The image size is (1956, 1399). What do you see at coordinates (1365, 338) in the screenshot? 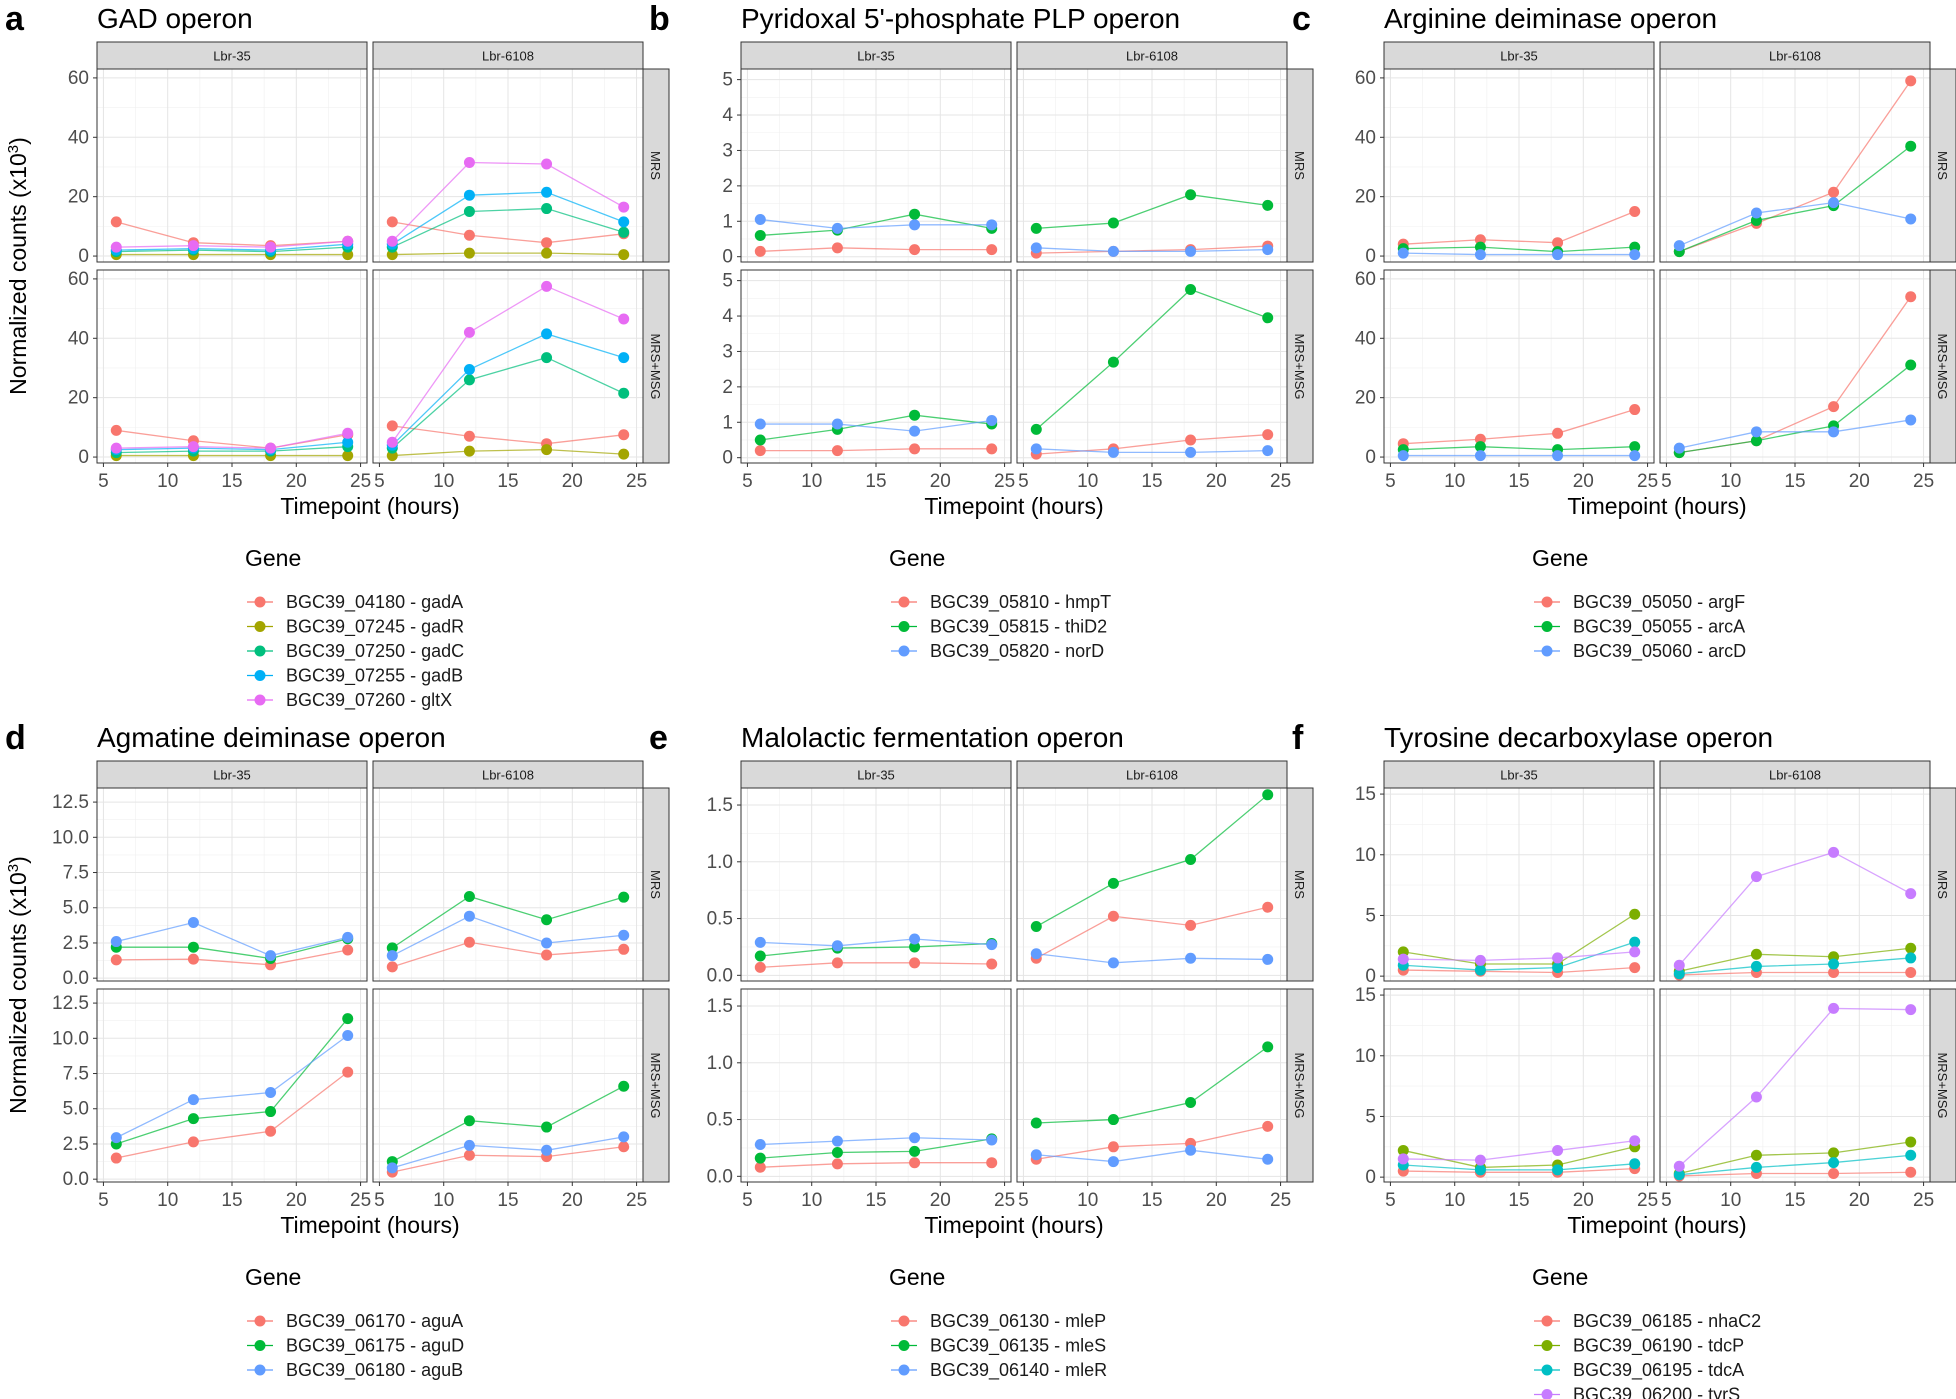
I see `y-tick-label: 40` at bounding box center [1365, 338].